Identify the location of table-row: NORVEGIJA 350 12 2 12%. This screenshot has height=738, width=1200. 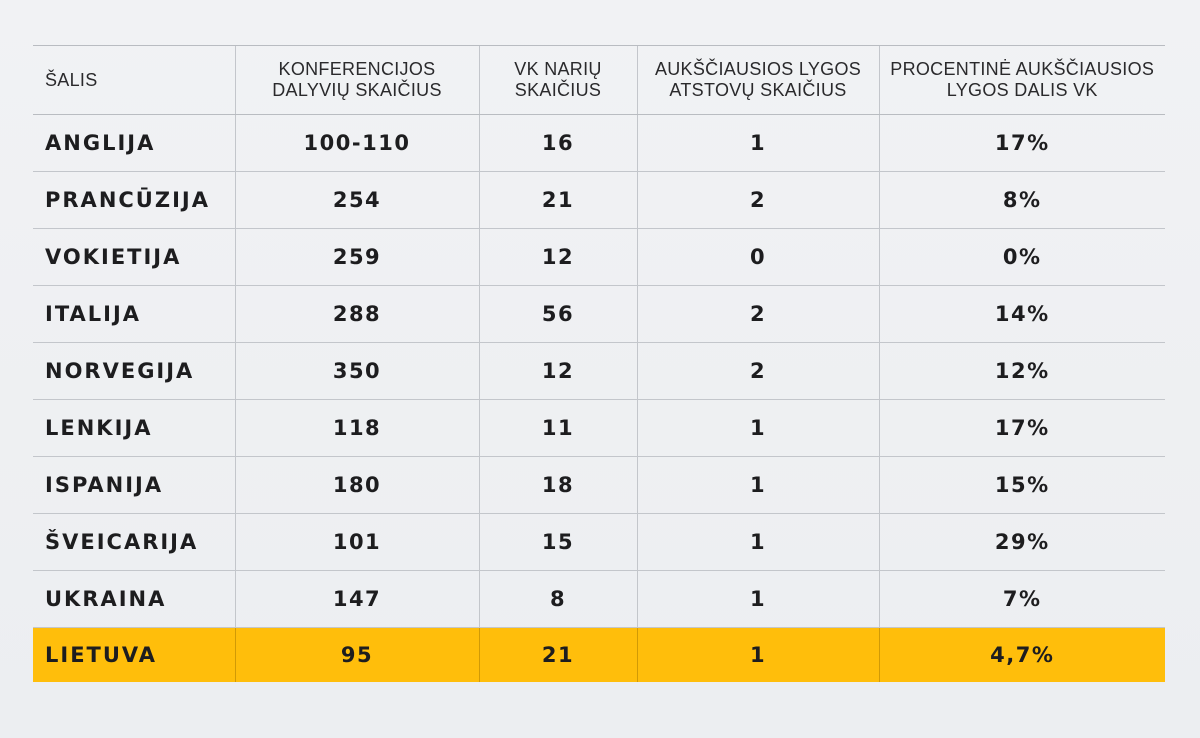
(599, 371).